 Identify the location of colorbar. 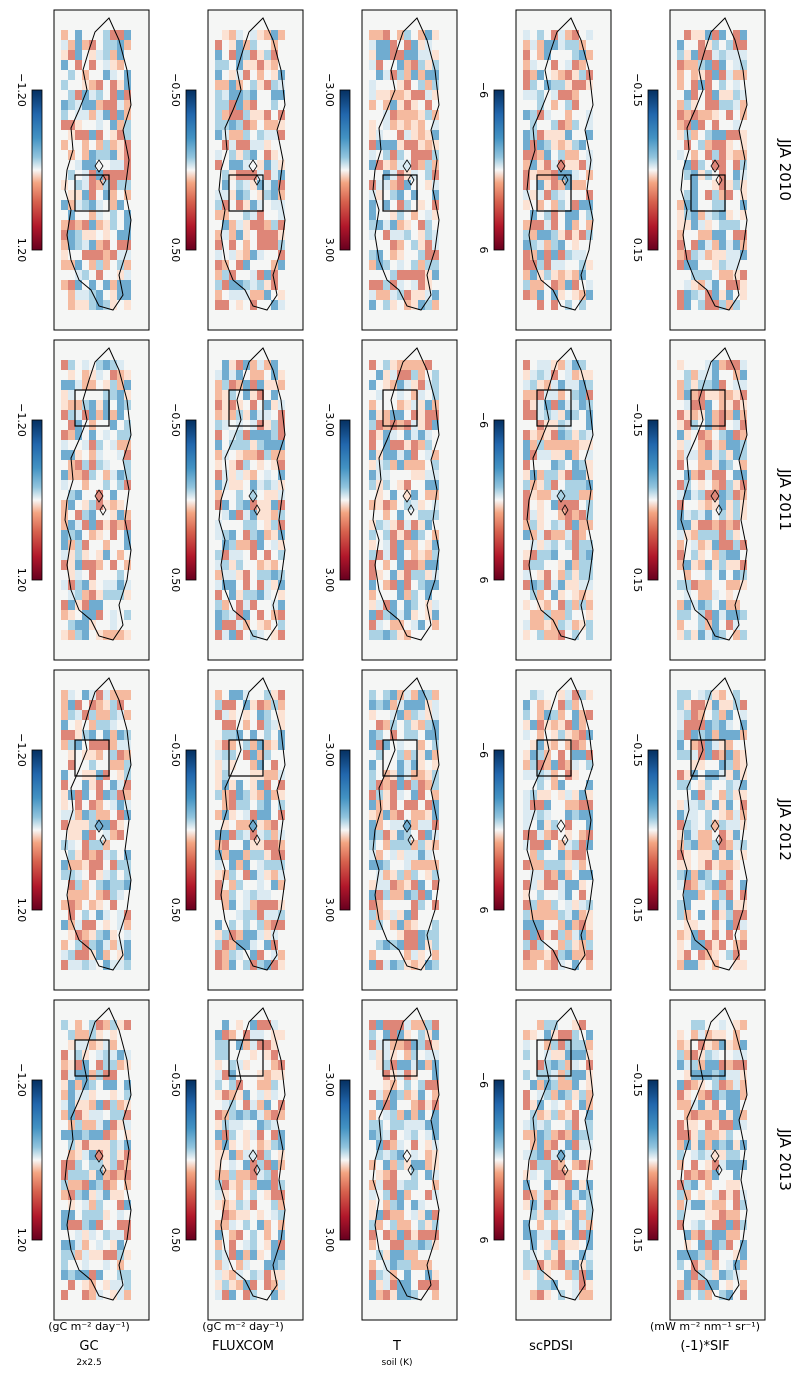
(499, 500).